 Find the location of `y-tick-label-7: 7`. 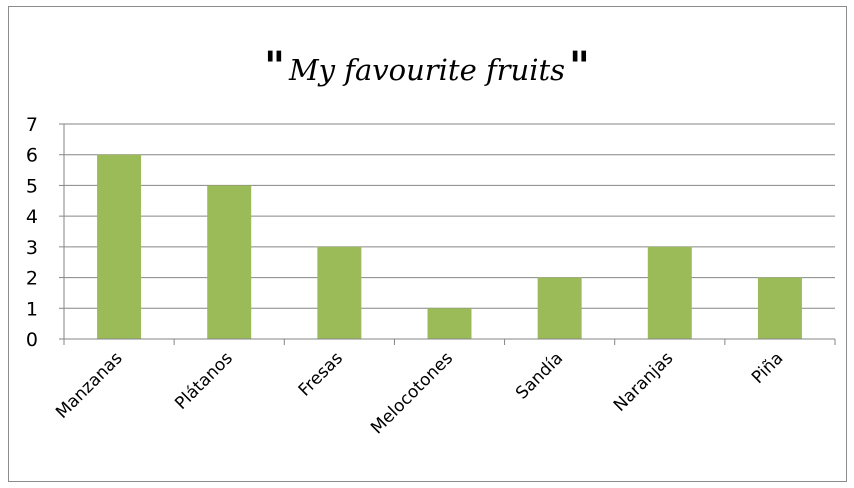

y-tick-label-7: 7 is located at coordinates (32, 125).